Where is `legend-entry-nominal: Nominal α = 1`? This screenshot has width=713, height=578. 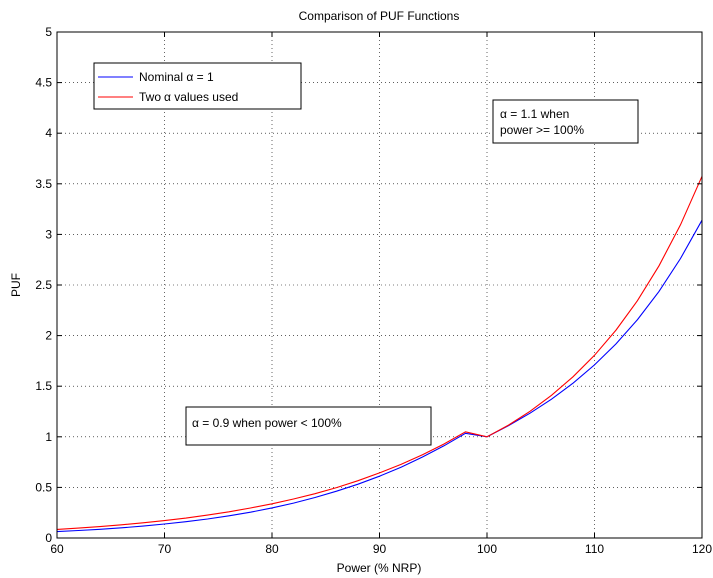 legend-entry-nominal: Nominal α = 1 is located at coordinates (176, 77).